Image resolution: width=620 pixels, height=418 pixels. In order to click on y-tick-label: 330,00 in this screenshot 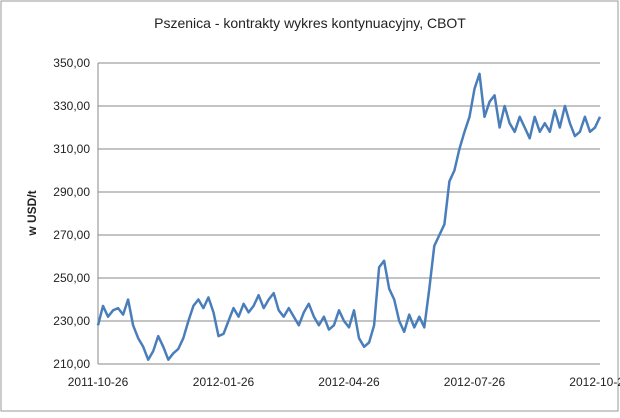, I will do `click(71, 106)`.